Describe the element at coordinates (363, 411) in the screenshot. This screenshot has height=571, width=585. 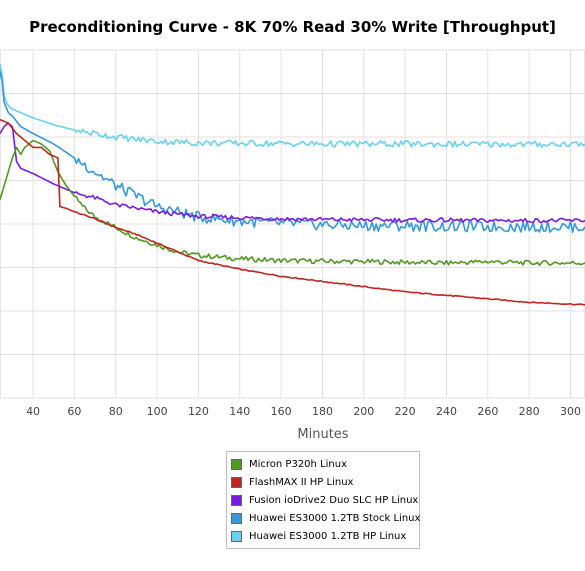
I see `x-tick-label: 200` at that location.